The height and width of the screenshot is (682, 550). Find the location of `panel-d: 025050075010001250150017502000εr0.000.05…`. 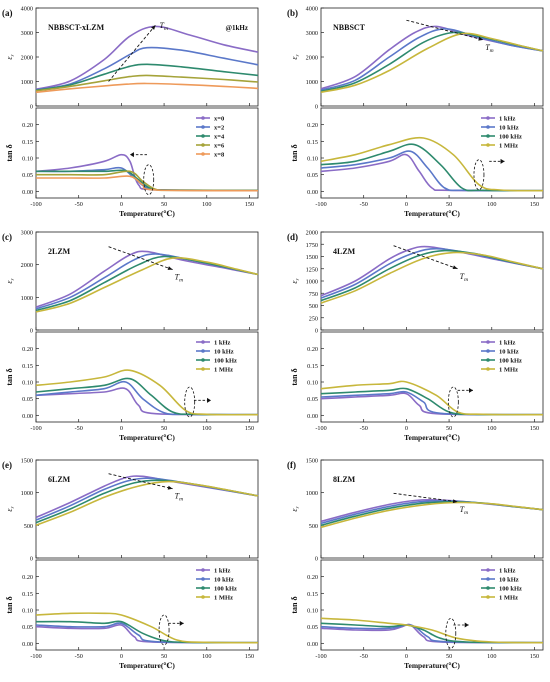

panel-d: 025050075010001250150017502000εr0.000.05… is located at coordinates (415, 336).